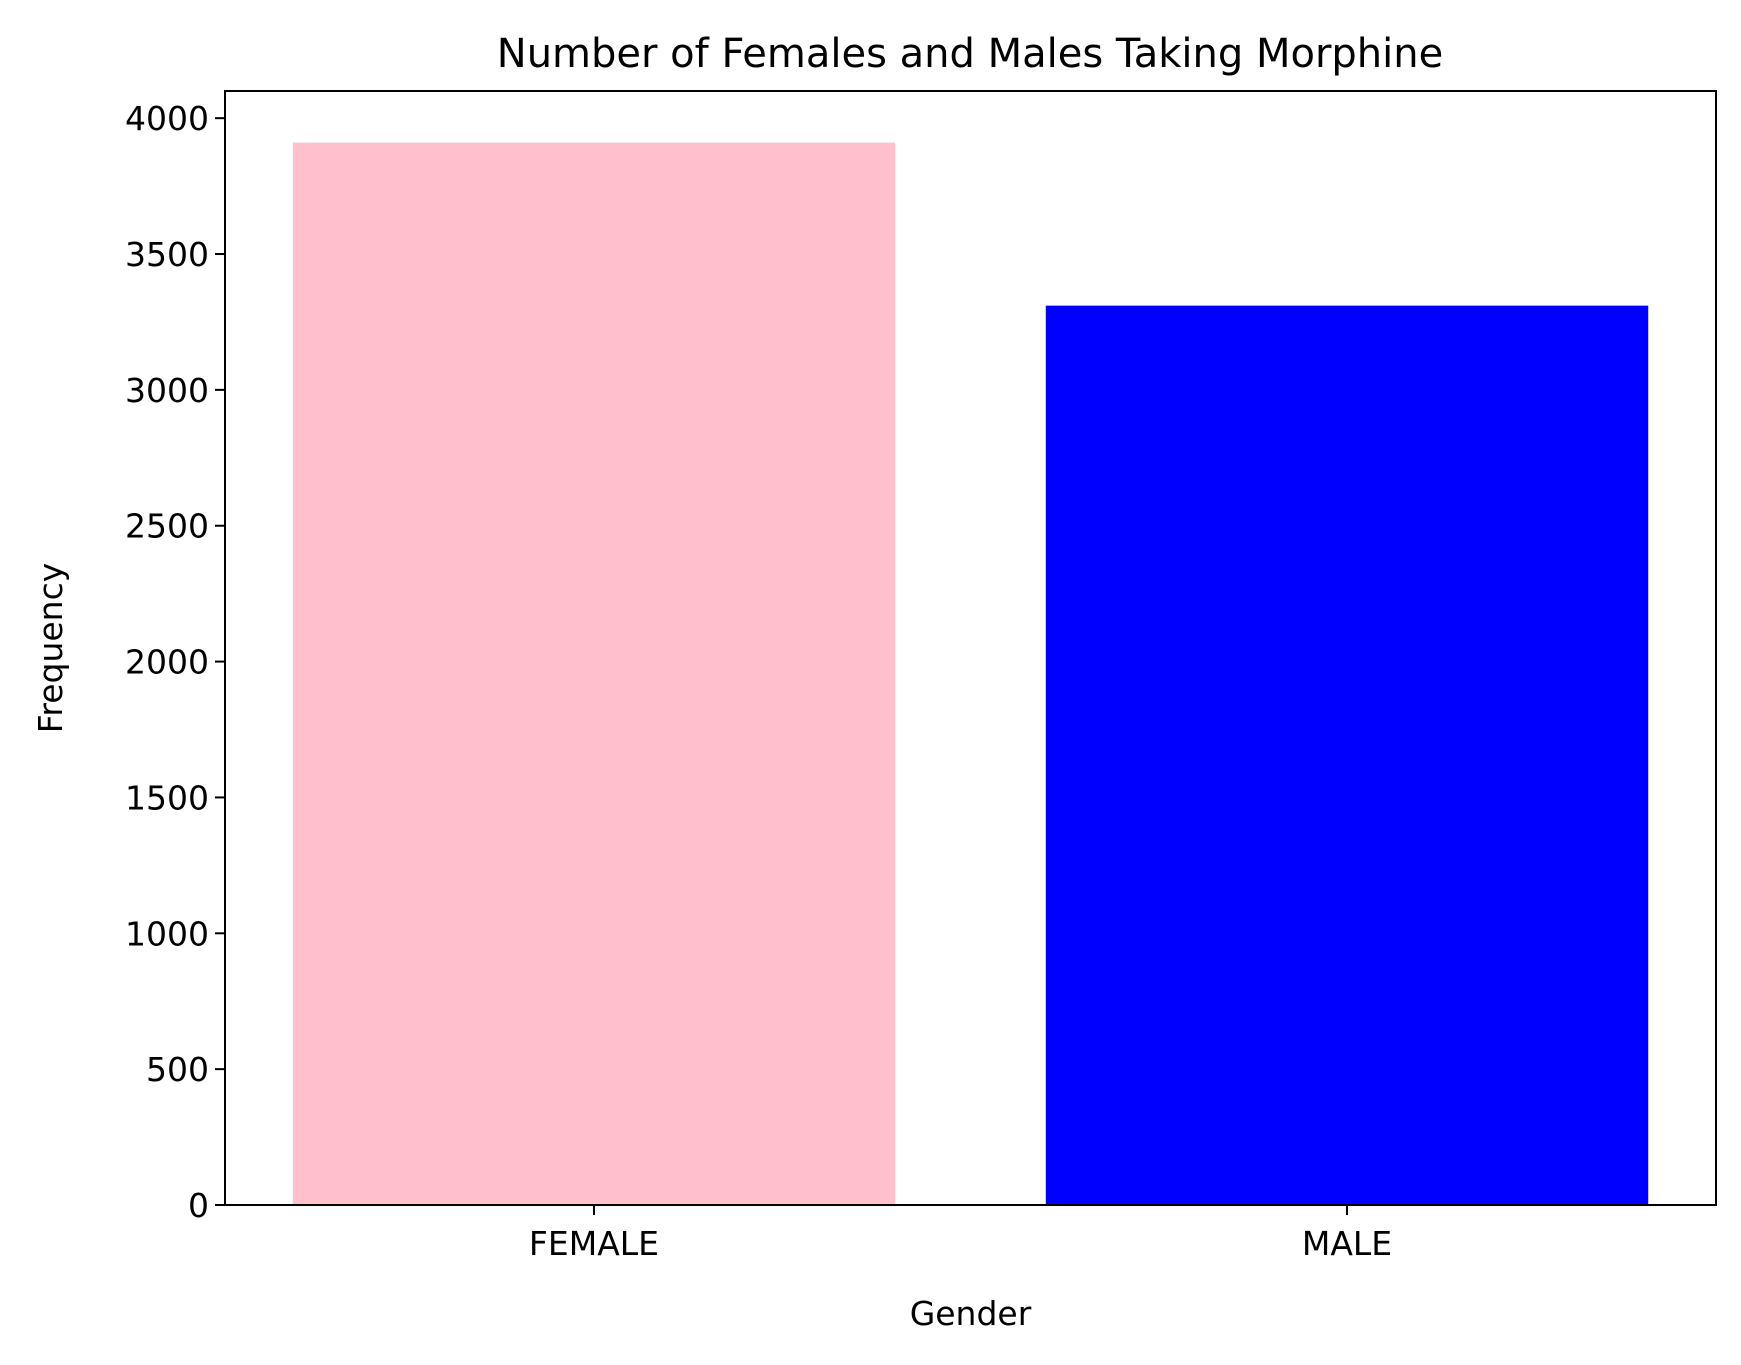 The width and height of the screenshot is (1741, 1365). Describe the element at coordinates (167, 526) in the screenshot. I see `y-tick-label: 2500` at that location.